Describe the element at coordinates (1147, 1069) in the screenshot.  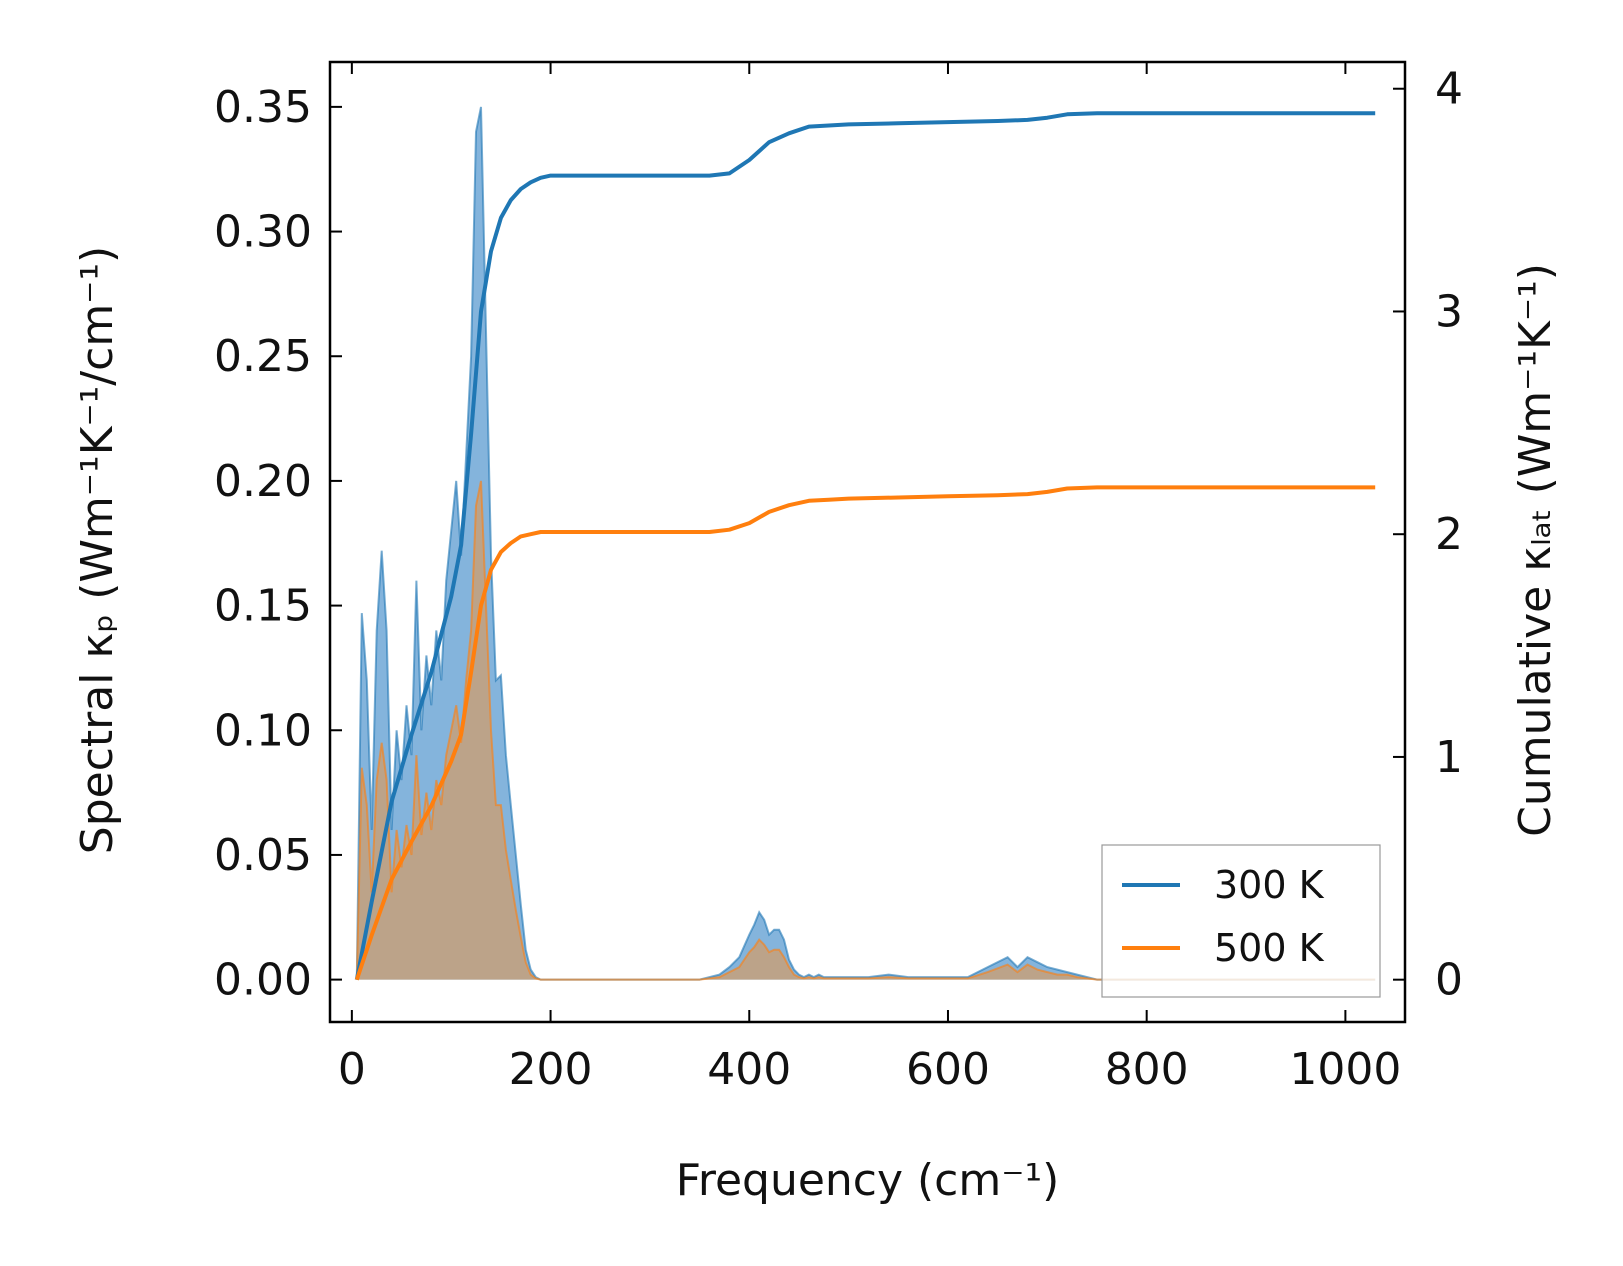
I see `x-tick-label: 800` at that location.